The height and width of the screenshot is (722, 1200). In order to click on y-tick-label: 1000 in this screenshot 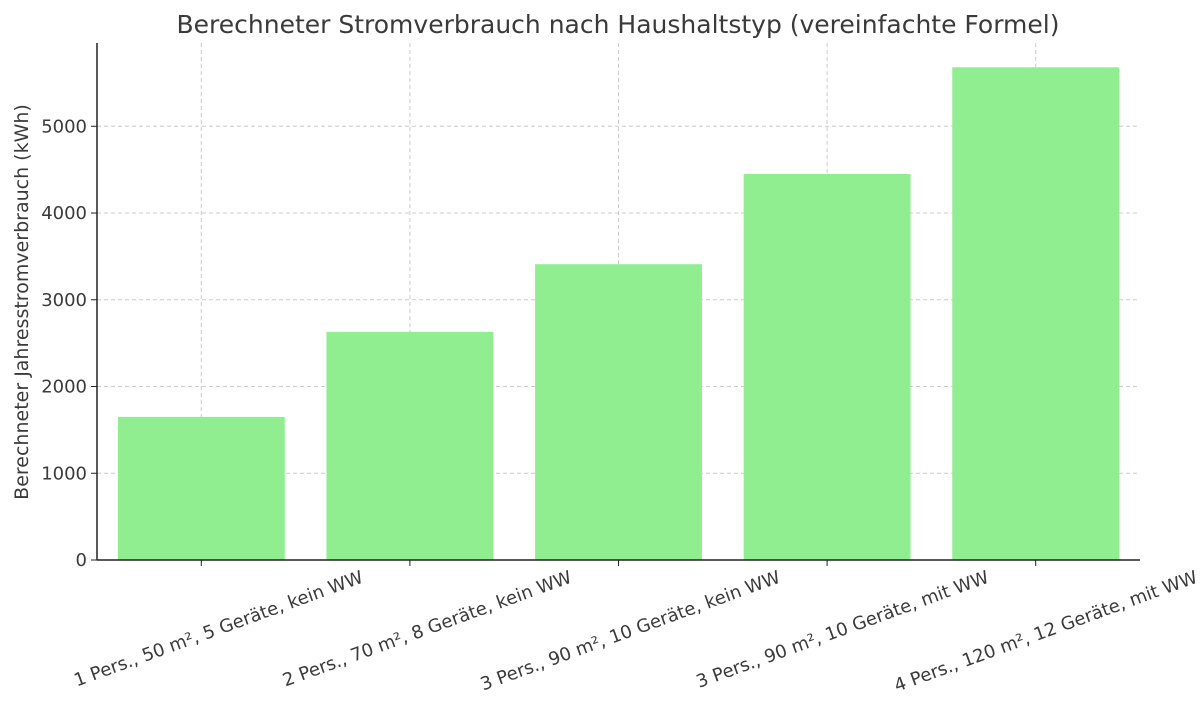, I will do `click(64, 473)`.